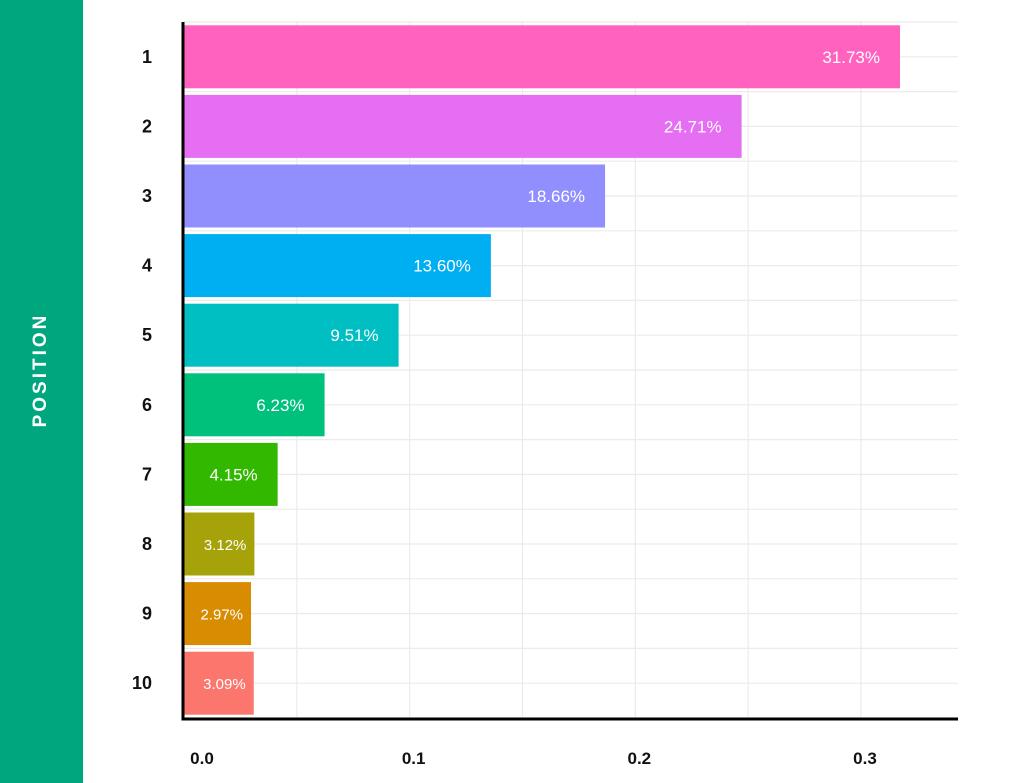  What do you see at coordinates (41, 391) in the screenshot?
I see `y-axis-label-band: POSITION` at bounding box center [41, 391].